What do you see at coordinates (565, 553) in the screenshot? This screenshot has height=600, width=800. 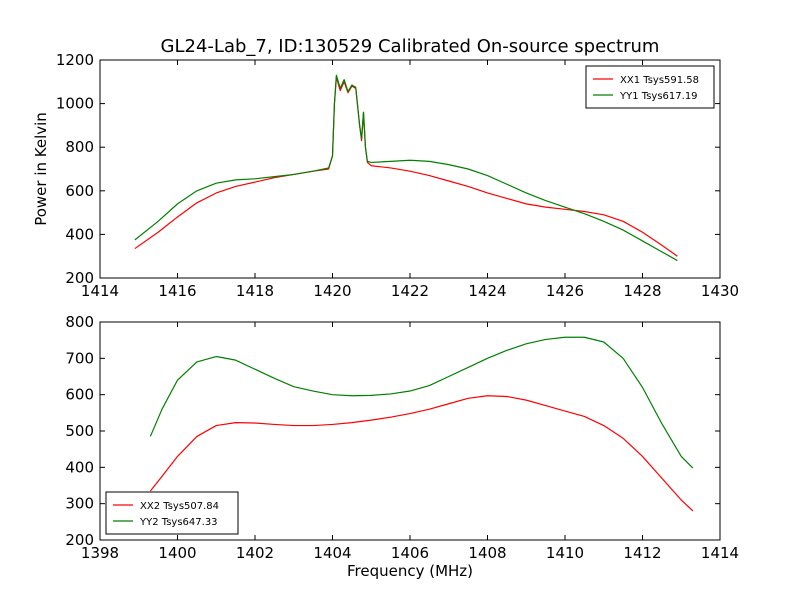 I see `bottom-x-tick-label: 1410` at bounding box center [565, 553].